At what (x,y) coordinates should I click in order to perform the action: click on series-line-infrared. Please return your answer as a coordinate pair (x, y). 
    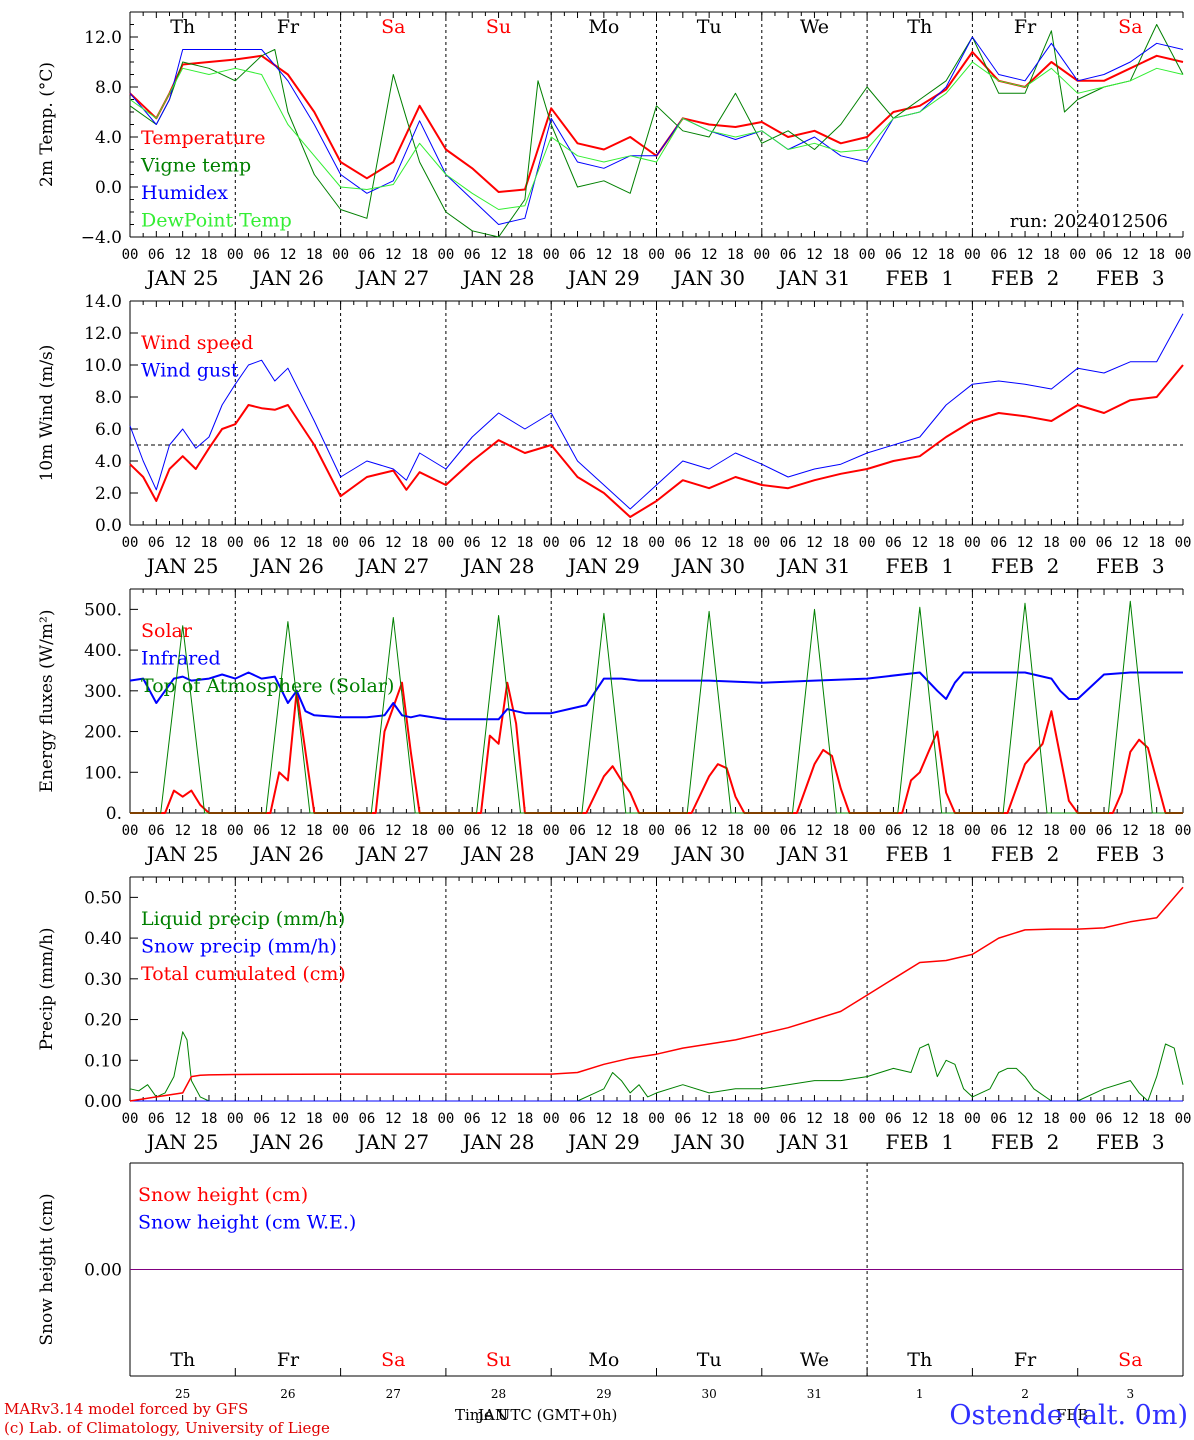
    Looking at the image, I should click on (656, 696).